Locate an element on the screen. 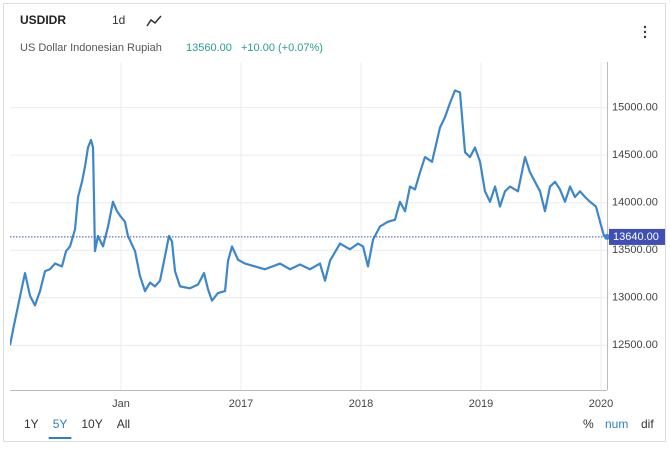  y-tick-label: 14000.00 is located at coordinates (635, 203).